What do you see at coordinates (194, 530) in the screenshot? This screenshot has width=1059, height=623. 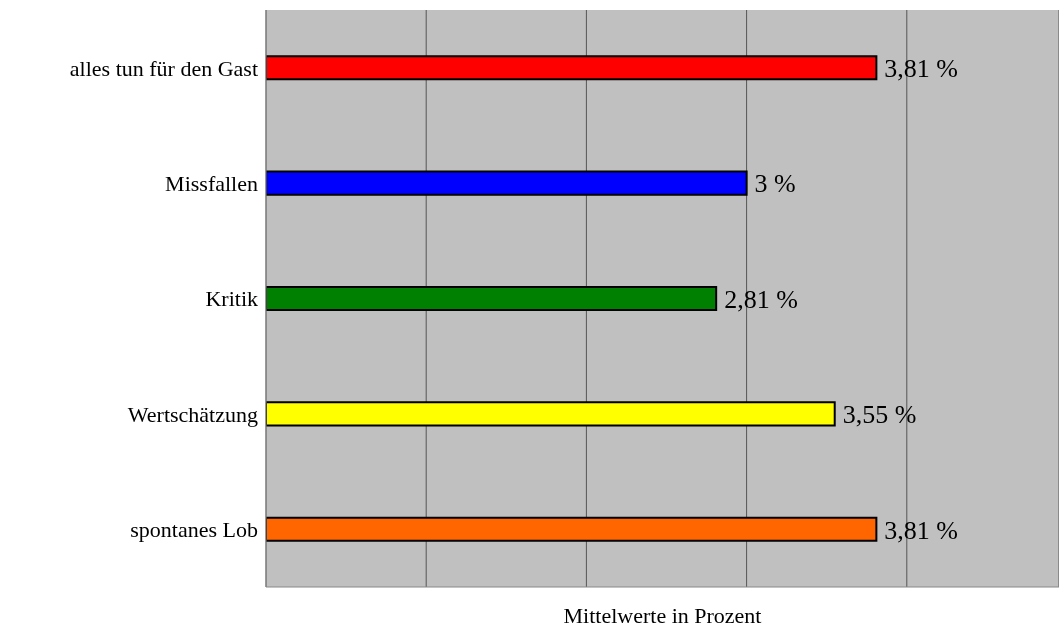 I see `y-tick-label: spontanes Lob` at bounding box center [194, 530].